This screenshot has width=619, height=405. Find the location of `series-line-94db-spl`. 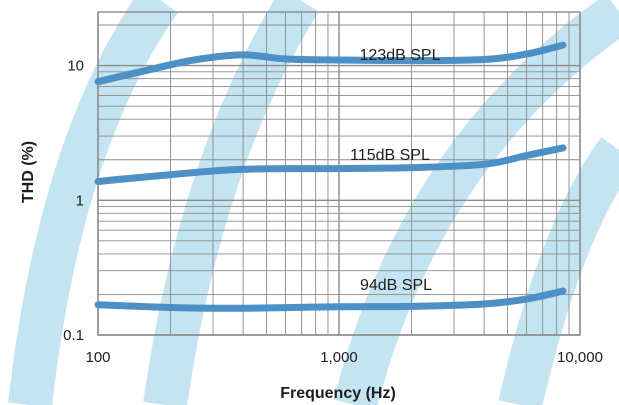

series-line-94db-spl is located at coordinates (330, 299).